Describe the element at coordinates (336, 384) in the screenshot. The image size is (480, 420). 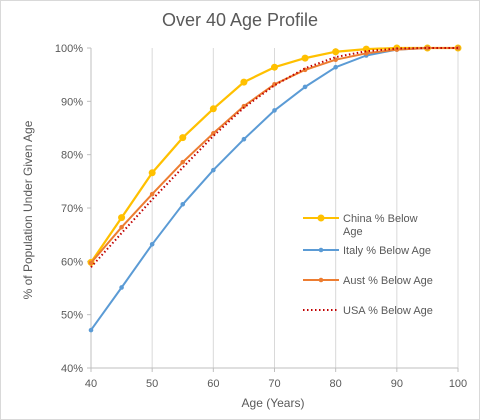
I see `x-tick-label: 80` at that location.